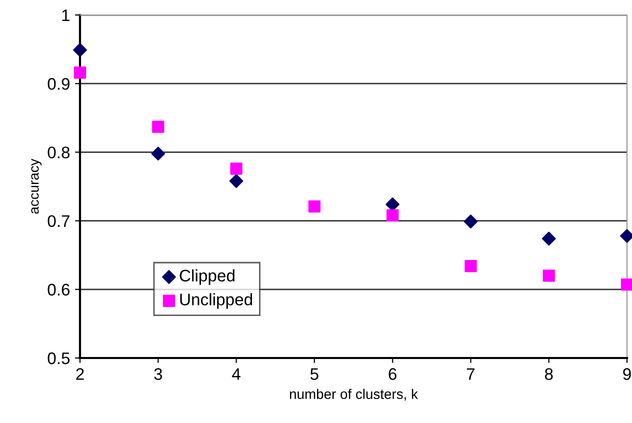 The image size is (632, 423). Describe the element at coordinates (59, 221) in the screenshot. I see `y-tick-label: 0.7` at that location.